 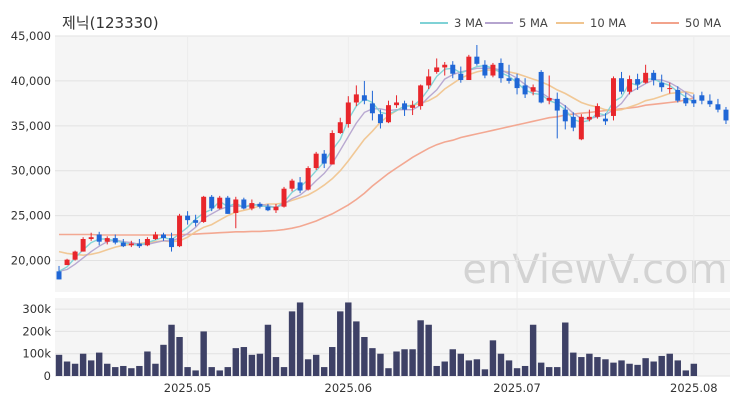 I want to click on watermark: enViewV.com, so click(x=594, y=270).